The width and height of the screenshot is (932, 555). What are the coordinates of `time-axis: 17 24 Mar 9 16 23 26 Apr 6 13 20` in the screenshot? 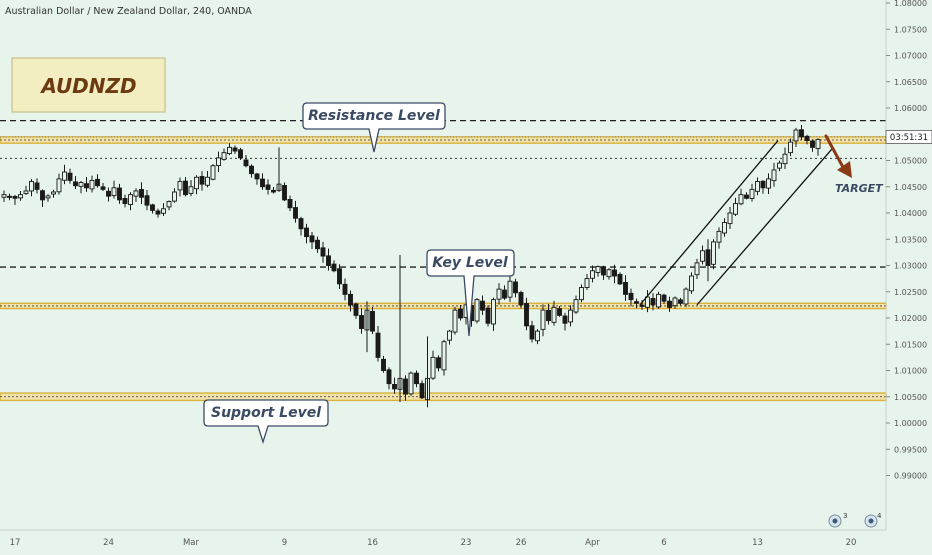 It's located at (433, 543).